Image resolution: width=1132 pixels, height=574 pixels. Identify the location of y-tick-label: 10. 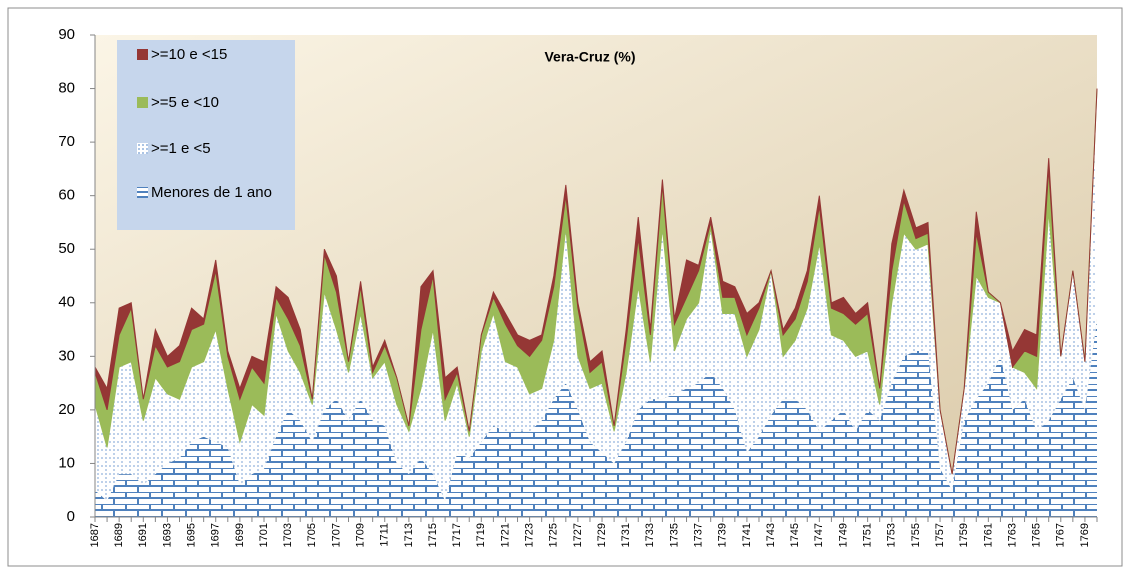
(66, 462).